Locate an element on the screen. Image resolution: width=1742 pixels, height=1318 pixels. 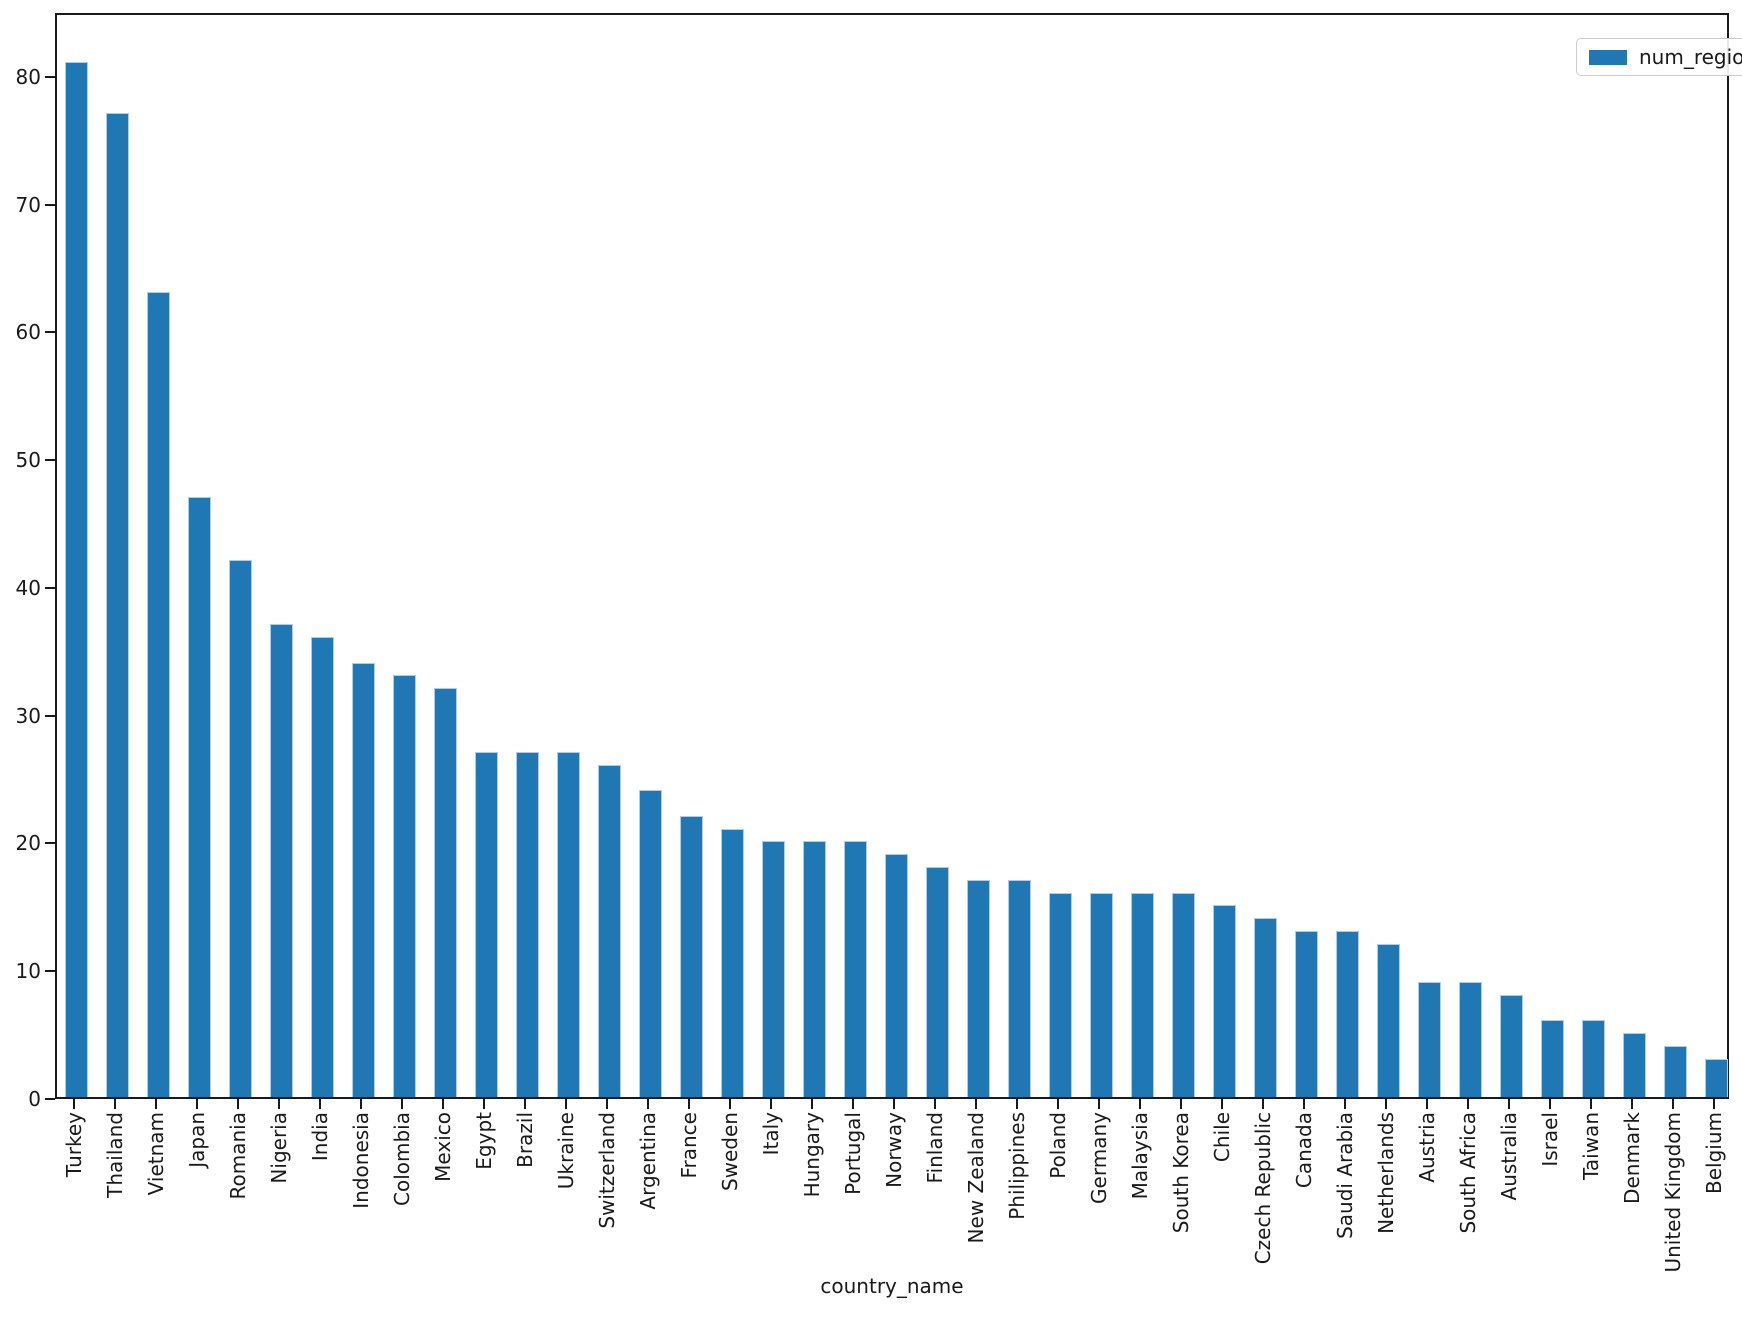
x-tick-label: India is located at coordinates (320, 1137).